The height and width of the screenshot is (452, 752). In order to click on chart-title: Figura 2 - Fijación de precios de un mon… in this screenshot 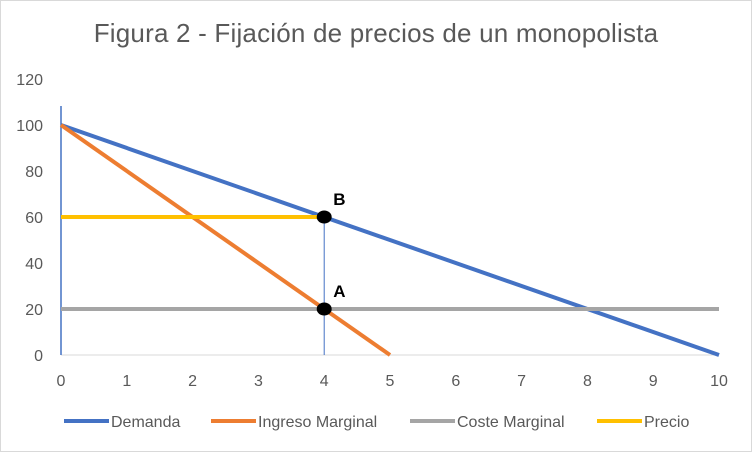, I will do `click(376, 33)`.